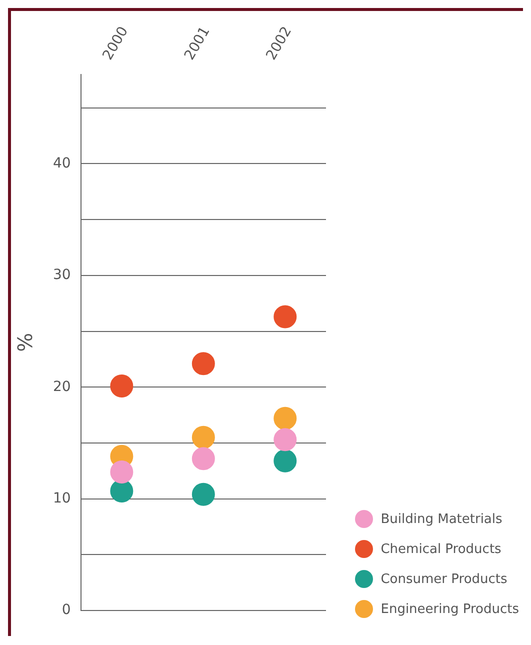 This screenshot has height=645, width=531. Describe the element at coordinates (444, 579) in the screenshot. I see `legend-label: Consumer Products` at that location.